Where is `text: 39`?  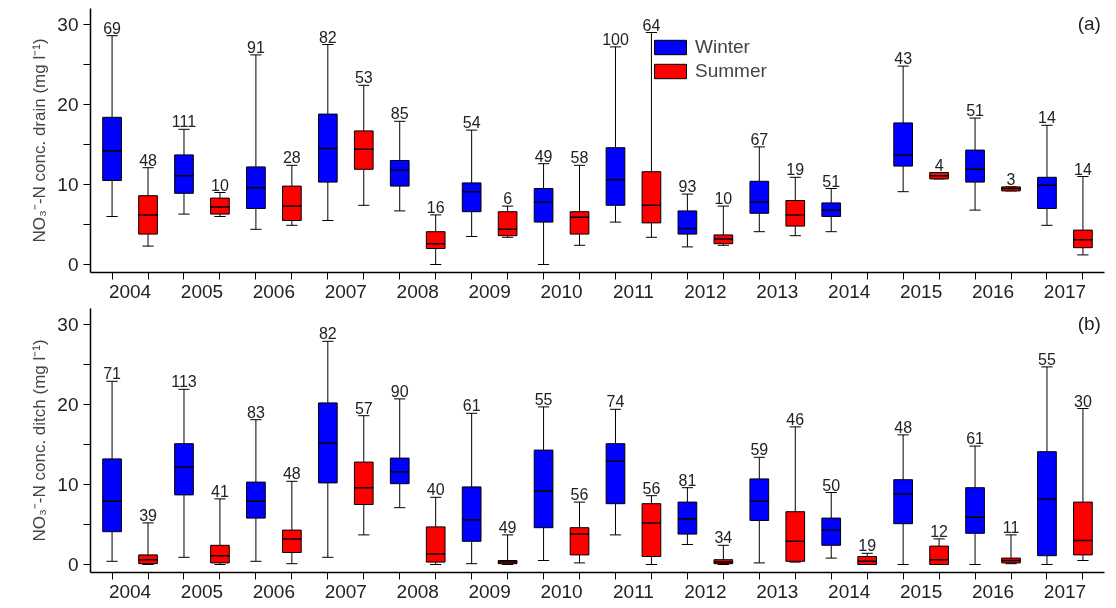
text: 39 is located at coordinates (148, 515).